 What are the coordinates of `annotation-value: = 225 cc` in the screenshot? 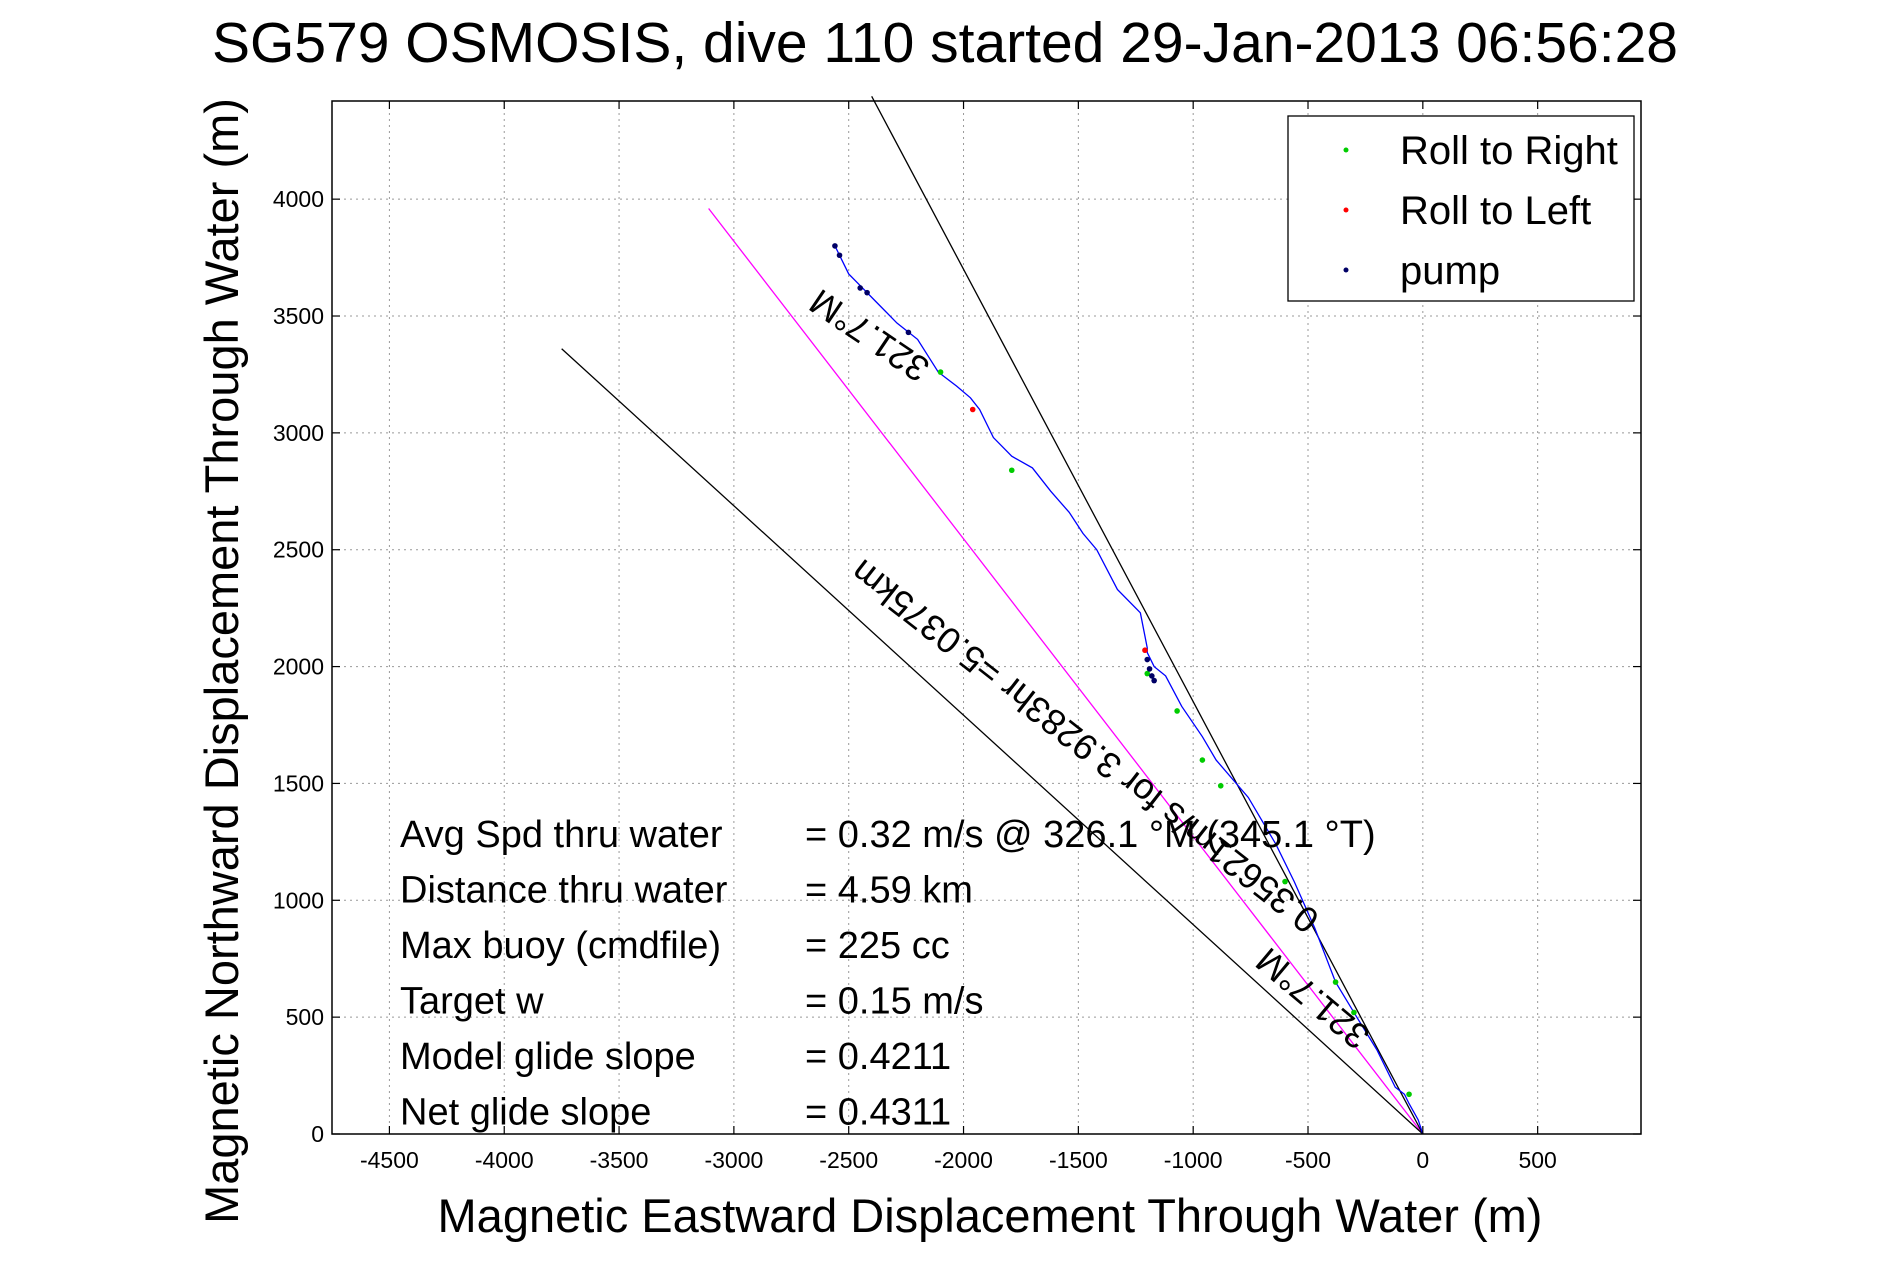 It's located at (877, 946).